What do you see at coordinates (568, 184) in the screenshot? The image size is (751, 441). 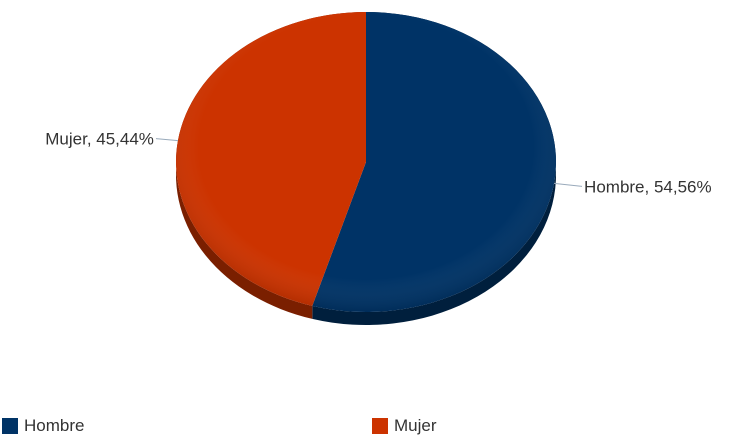 I see `label-connector-hombre` at bounding box center [568, 184].